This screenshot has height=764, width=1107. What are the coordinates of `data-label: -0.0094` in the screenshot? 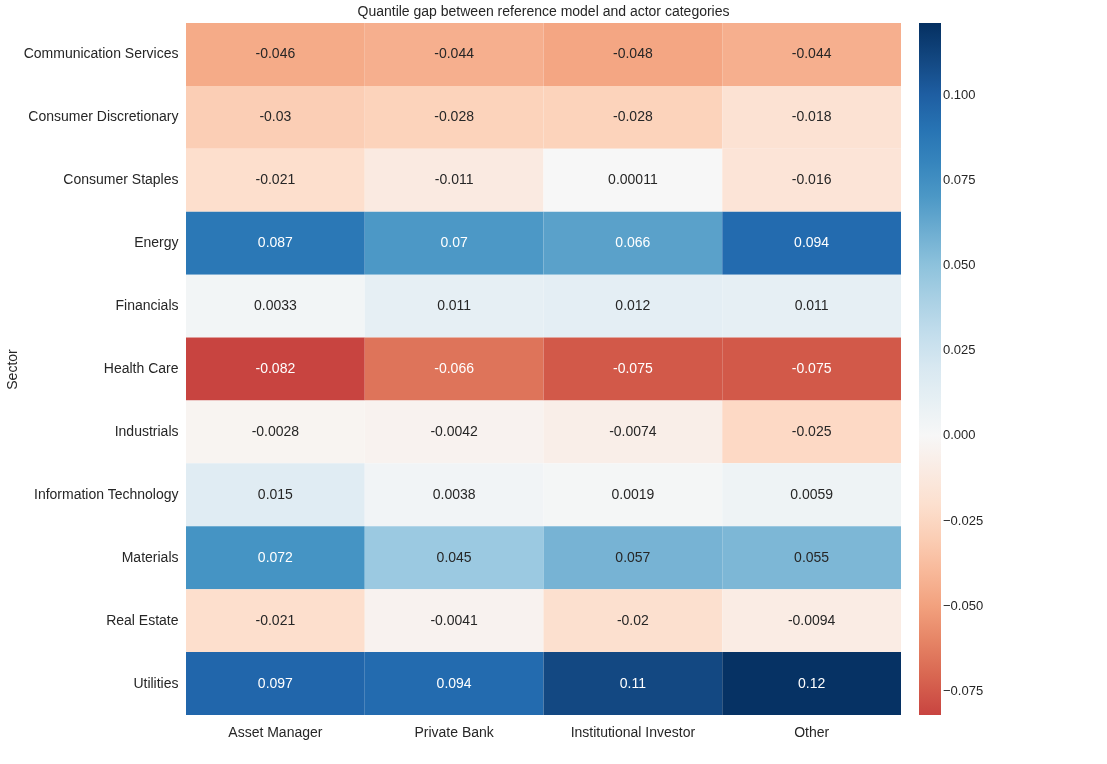 It's located at (811, 619).